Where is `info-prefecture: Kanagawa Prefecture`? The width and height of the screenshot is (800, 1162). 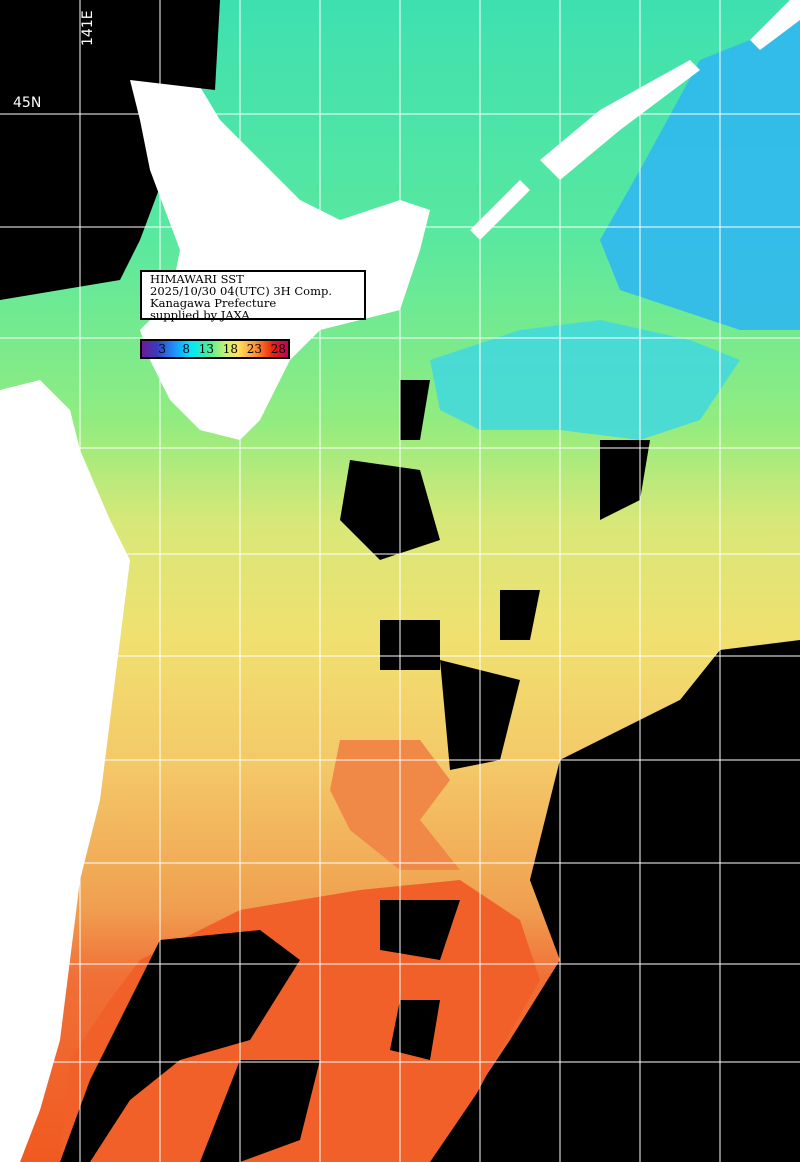 info-prefecture: Kanagawa Prefecture is located at coordinates (213, 303).